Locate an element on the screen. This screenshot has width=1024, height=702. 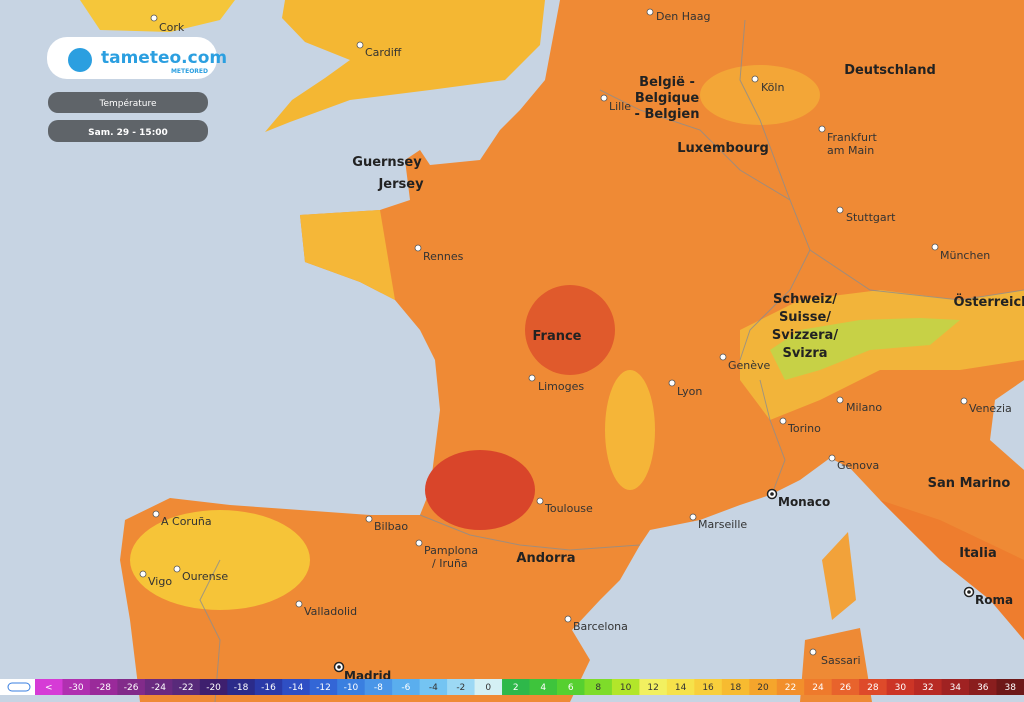
city-label-line: A Coruña is located at coordinates (186, 521).